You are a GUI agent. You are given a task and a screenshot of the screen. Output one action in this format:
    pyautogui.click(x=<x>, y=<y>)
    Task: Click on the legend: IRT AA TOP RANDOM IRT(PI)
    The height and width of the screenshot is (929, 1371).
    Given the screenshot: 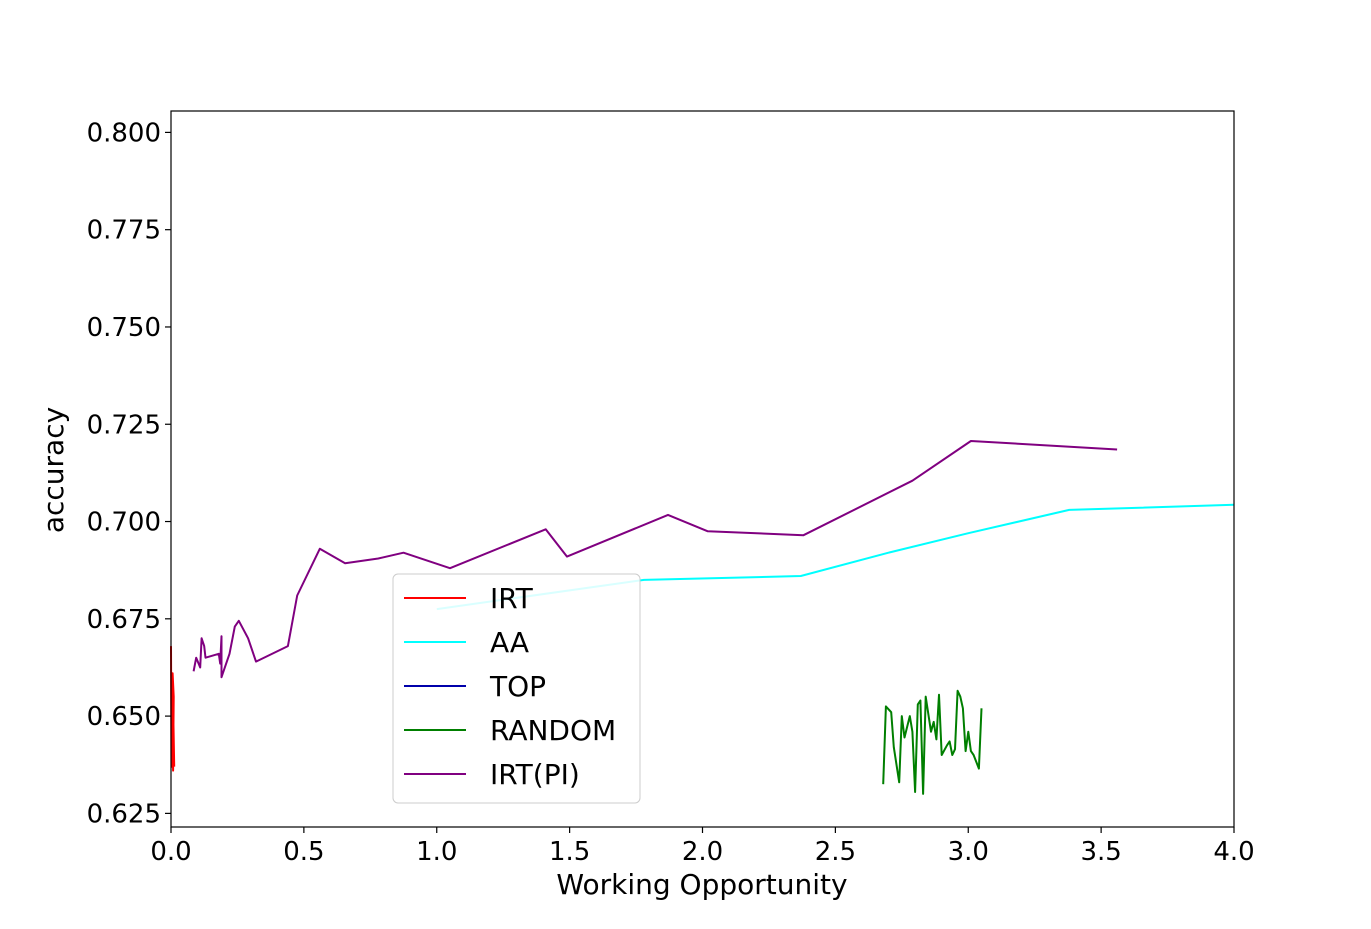 What is the action you would take?
    pyautogui.click(x=516, y=688)
    